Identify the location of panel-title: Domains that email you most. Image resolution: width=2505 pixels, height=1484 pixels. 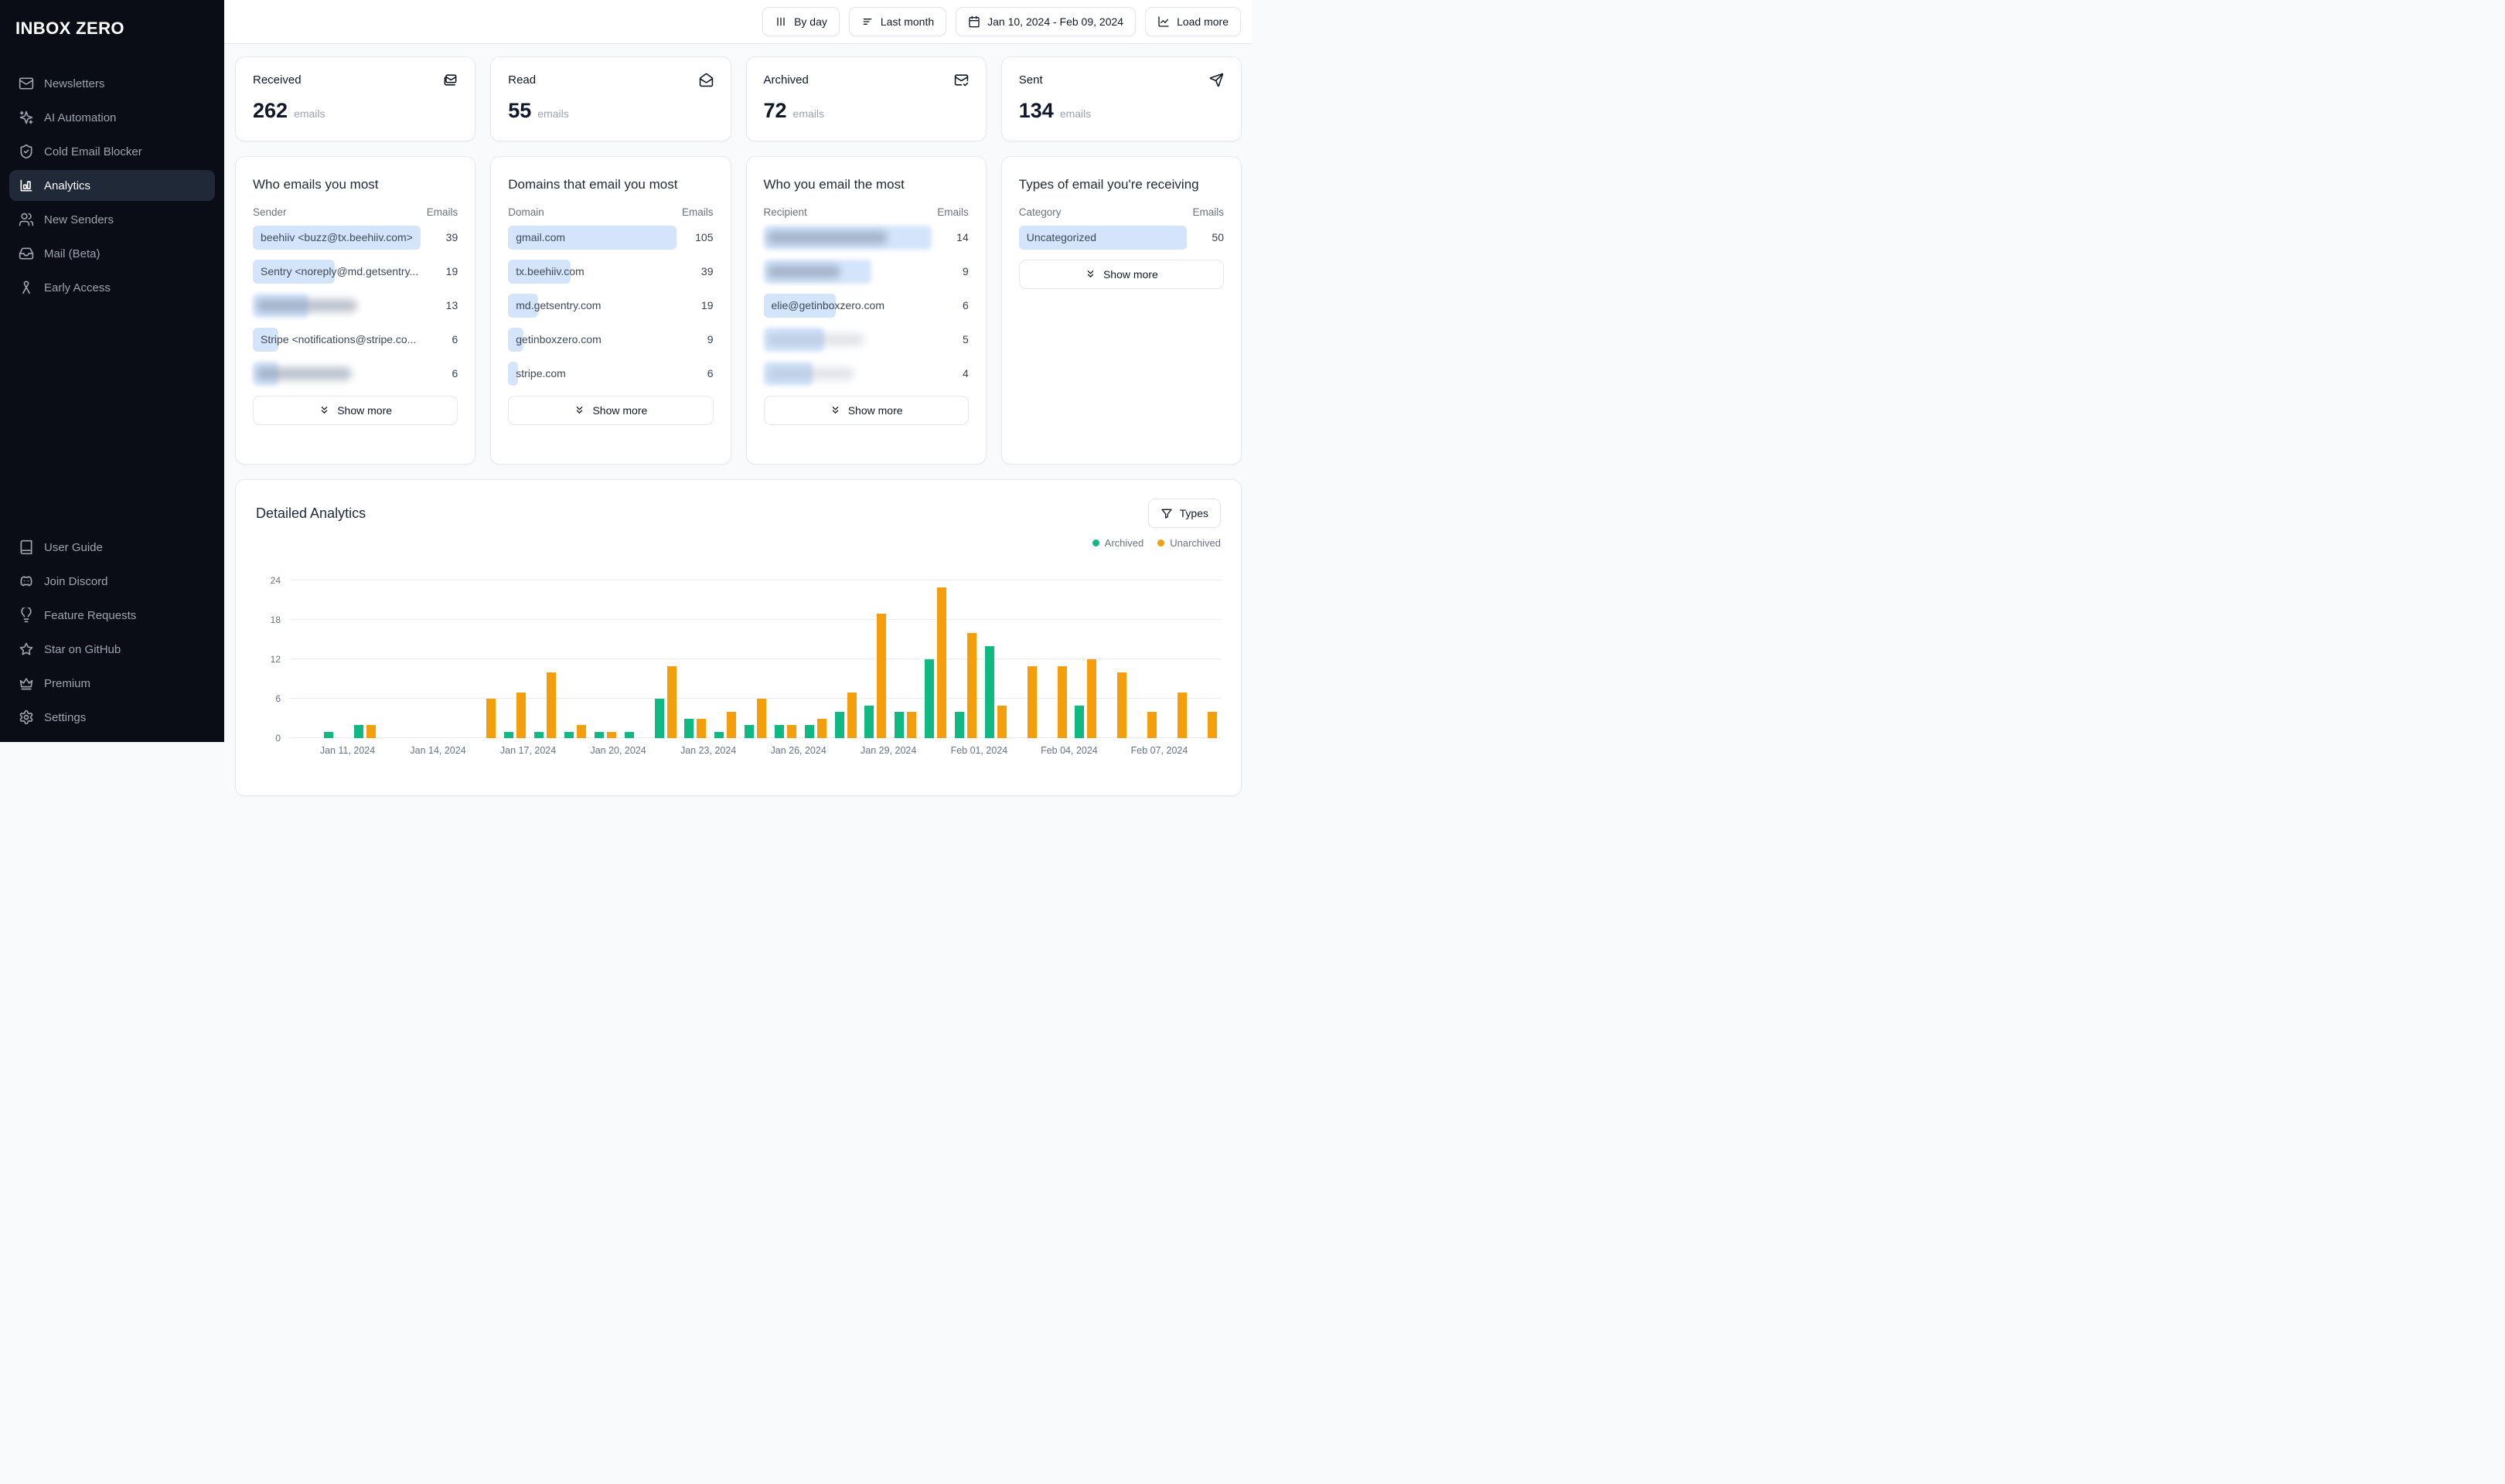
(593, 184).